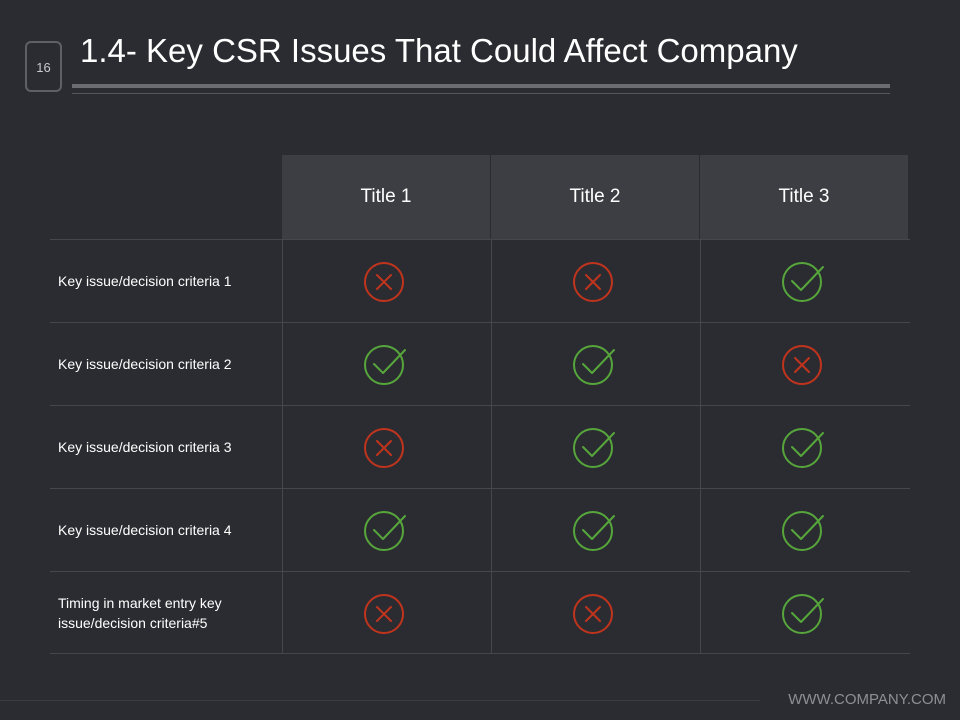 The height and width of the screenshot is (720, 960). I want to click on column-header-title-1: Title 1, so click(386, 197).